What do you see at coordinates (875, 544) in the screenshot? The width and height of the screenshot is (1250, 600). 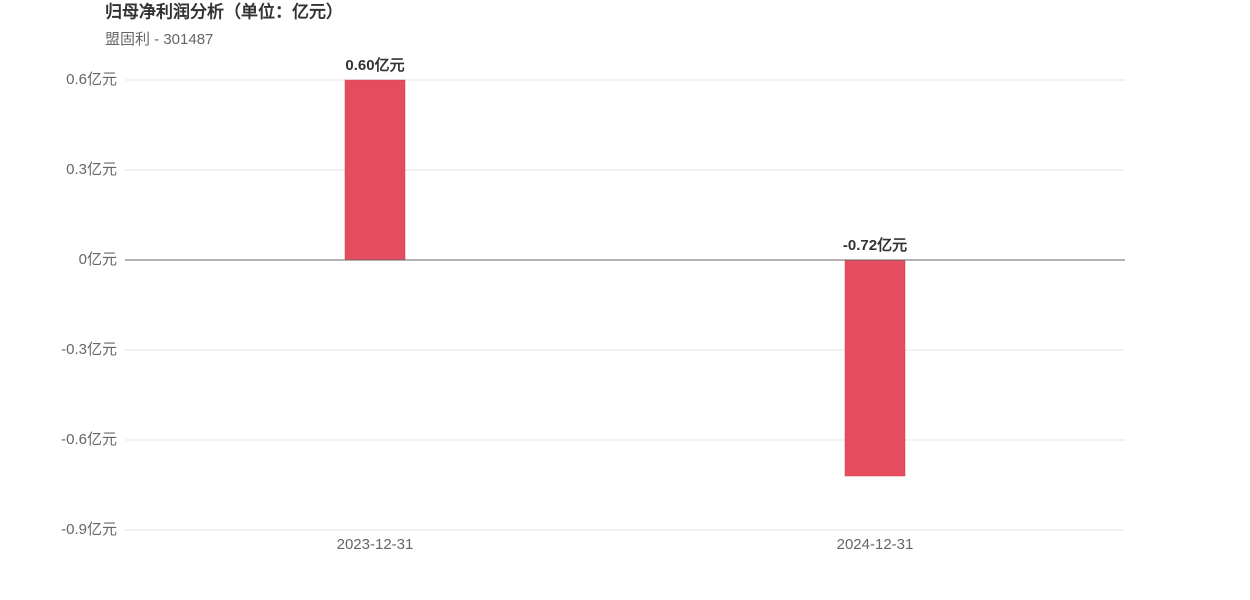 I see `x-tick-label: 2024-12-31` at bounding box center [875, 544].